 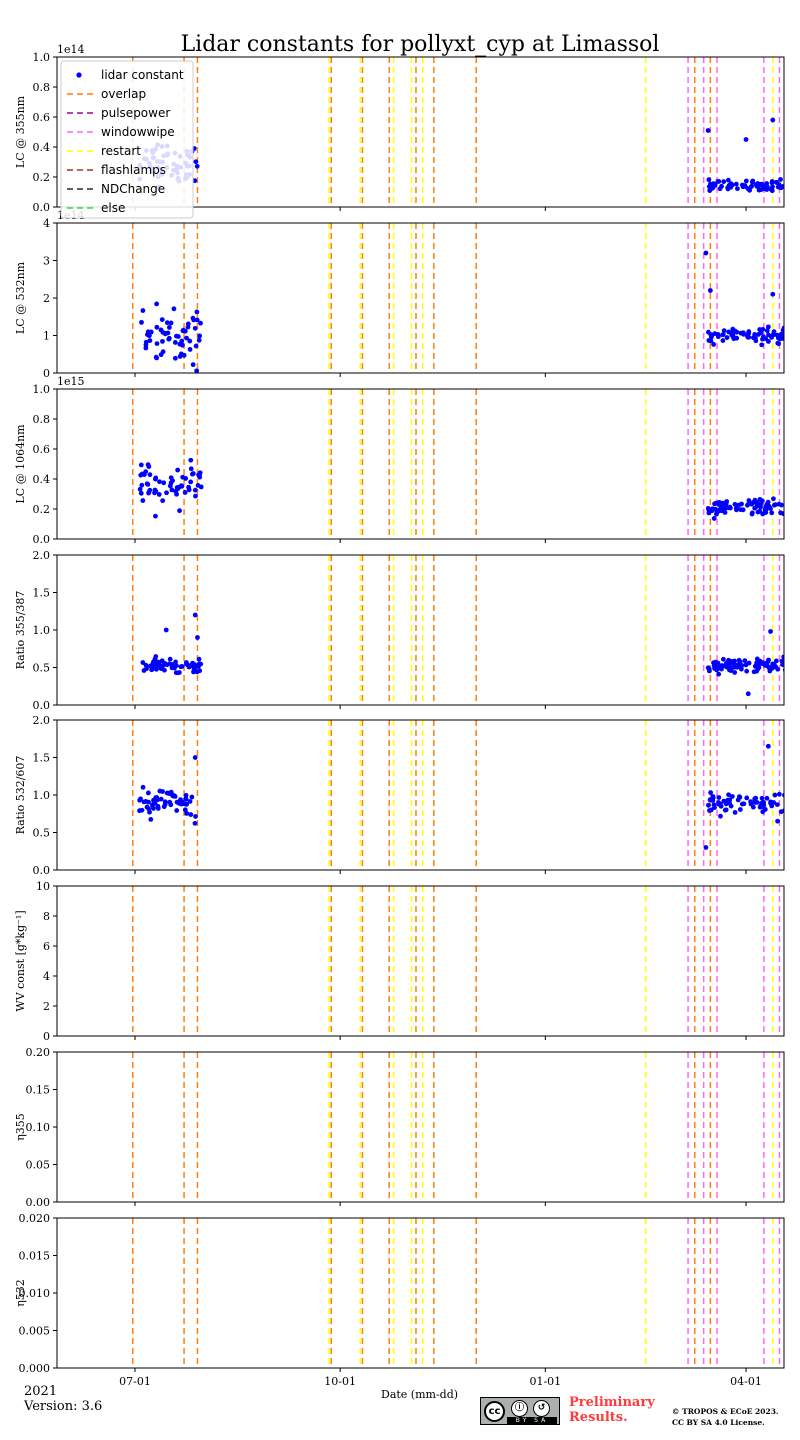 What do you see at coordinates (78, 74) in the screenshot?
I see `legend-marker` at bounding box center [78, 74].